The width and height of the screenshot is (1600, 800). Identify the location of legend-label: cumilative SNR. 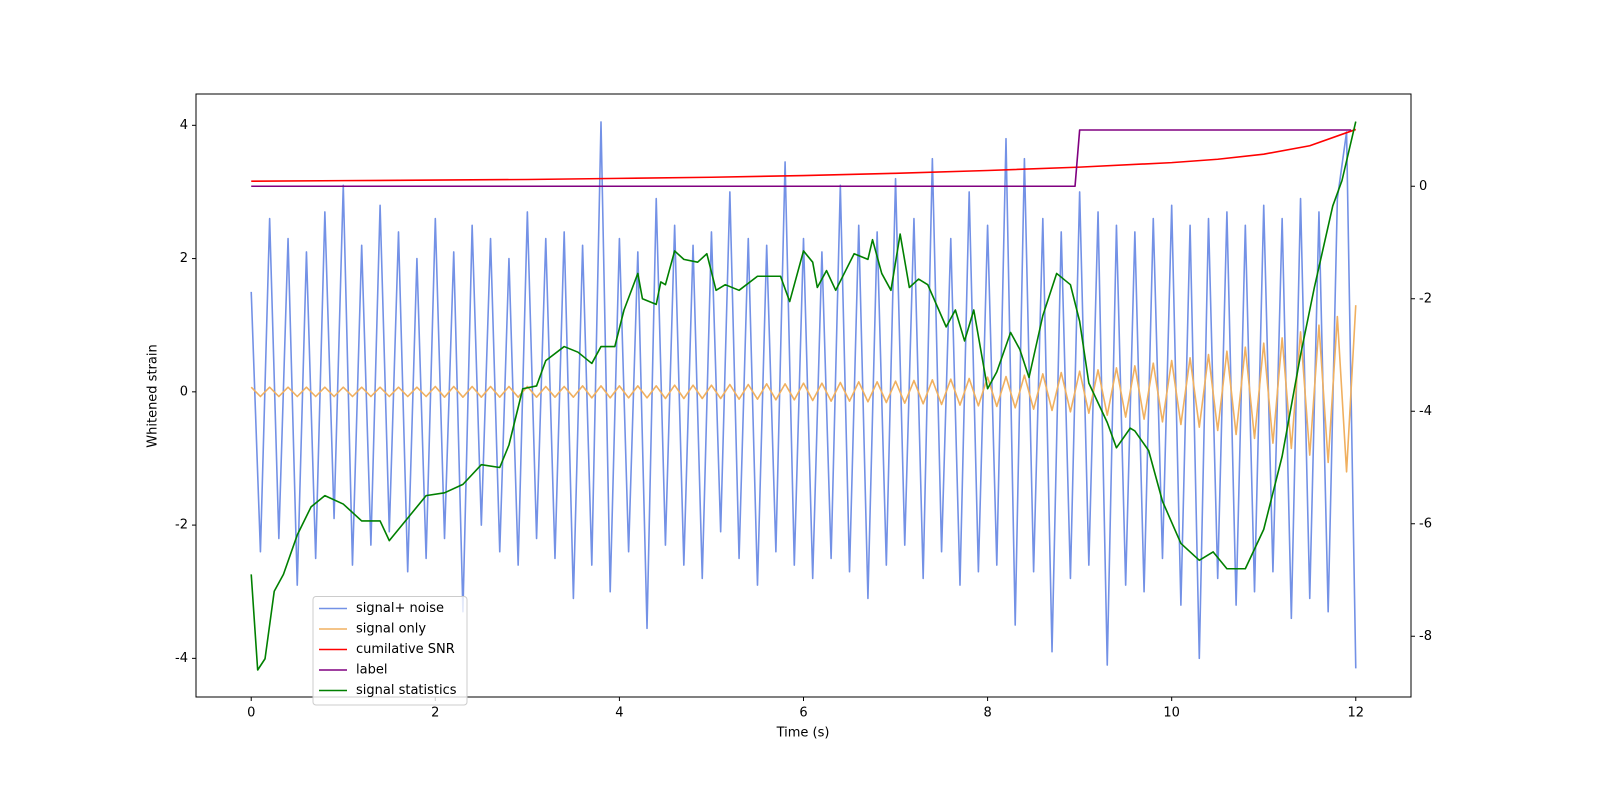
(405, 649).